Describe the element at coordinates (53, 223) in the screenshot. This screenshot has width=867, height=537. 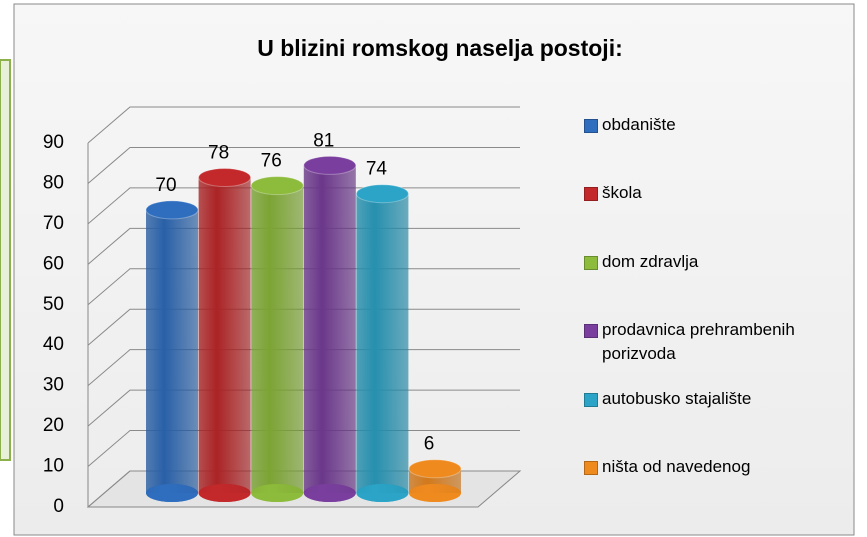
I see `y-tick-label: 70` at that location.